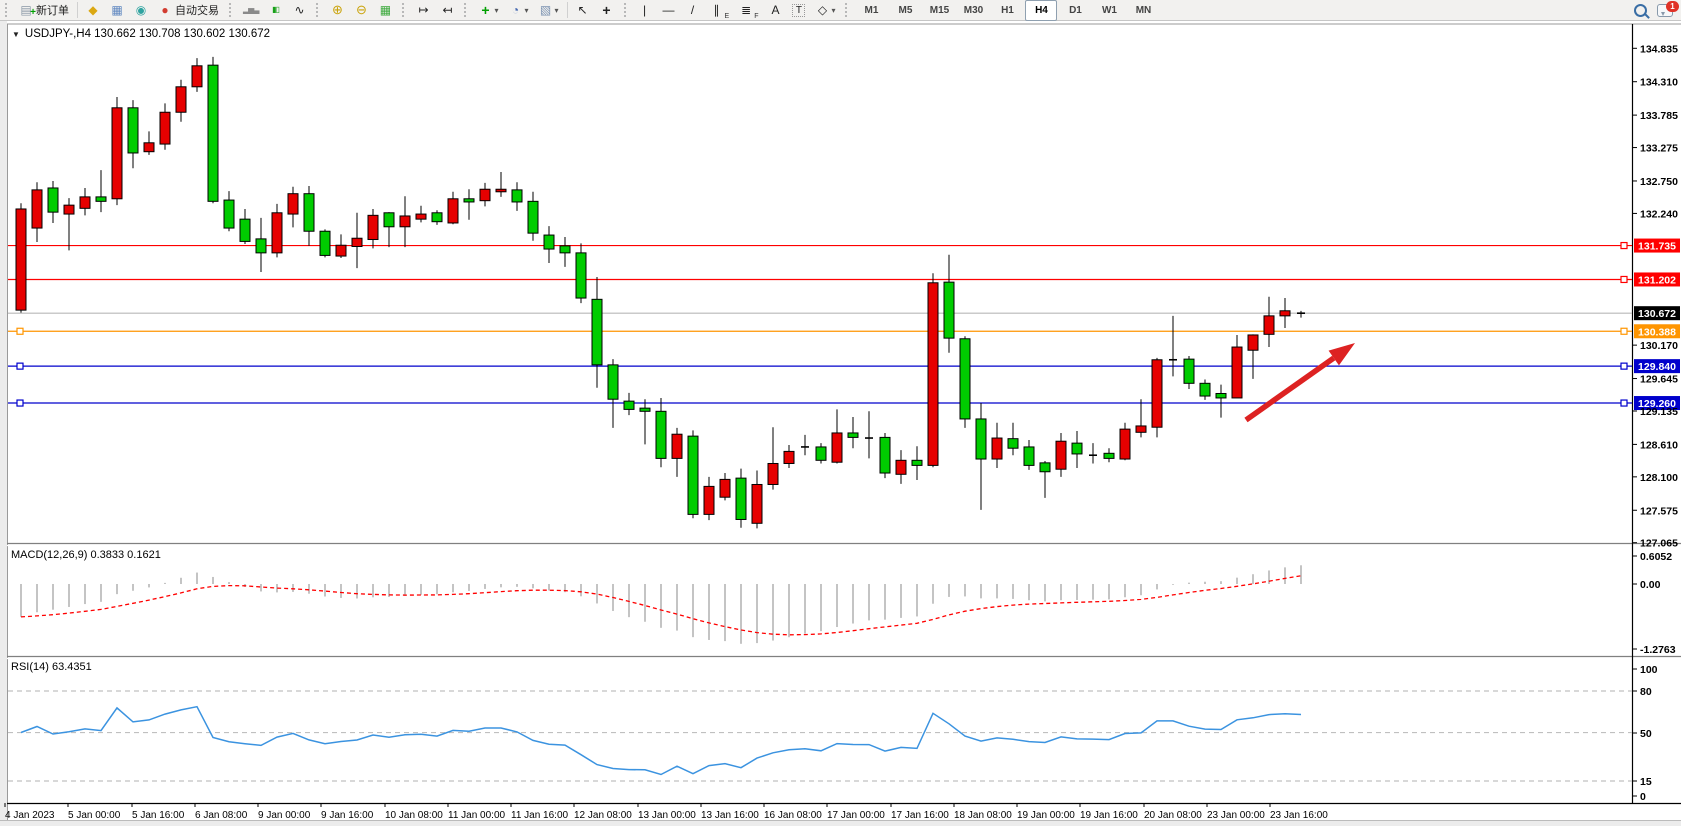 Image resolution: width=1681 pixels, height=826 pixels. Describe the element at coordinates (93, 10) in the screenshot. I see `gold-icon: ◆` at that location.